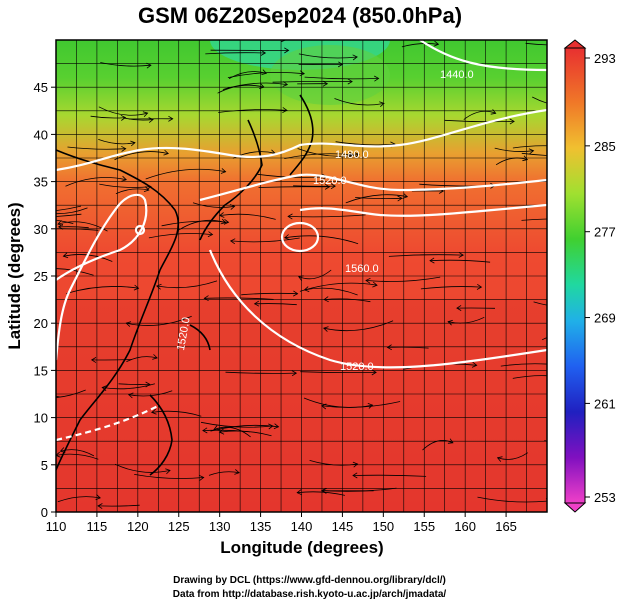 Image resolution: width=619 pixels, height=605 pixels. I want to click on contour-label-2: 1480.0, so click(352, 155).